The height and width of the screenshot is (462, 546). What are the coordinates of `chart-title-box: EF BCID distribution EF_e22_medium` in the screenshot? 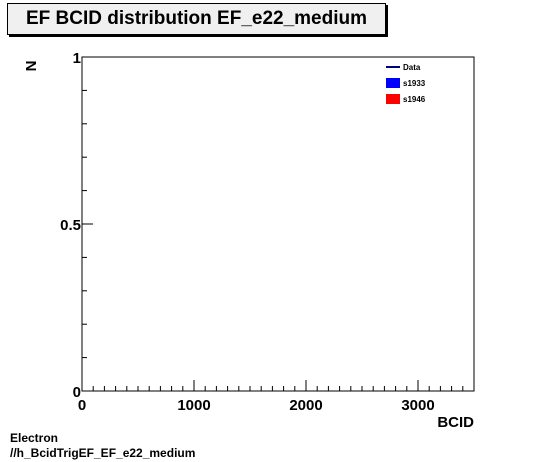 It's located at (196, 19).